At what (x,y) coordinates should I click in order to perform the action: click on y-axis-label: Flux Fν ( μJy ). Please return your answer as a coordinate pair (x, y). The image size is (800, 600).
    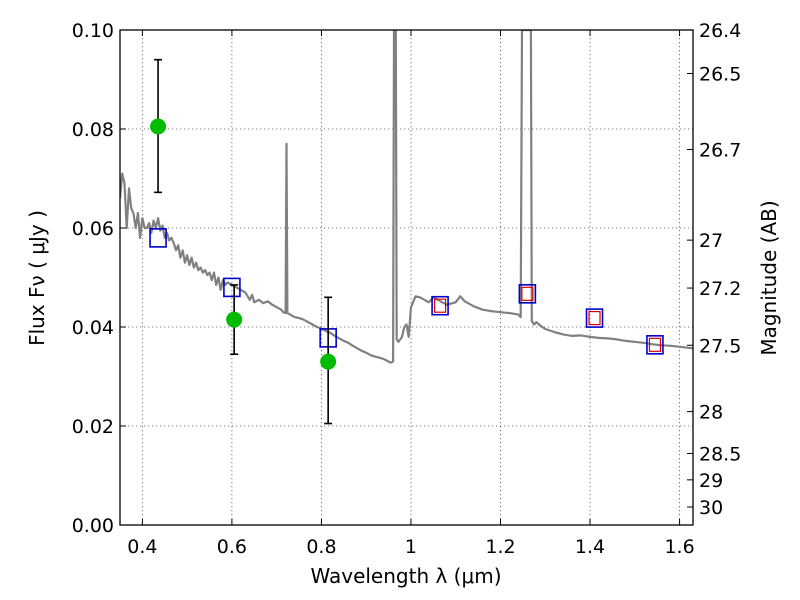
    Looking at the image, I should click on (37, 278).